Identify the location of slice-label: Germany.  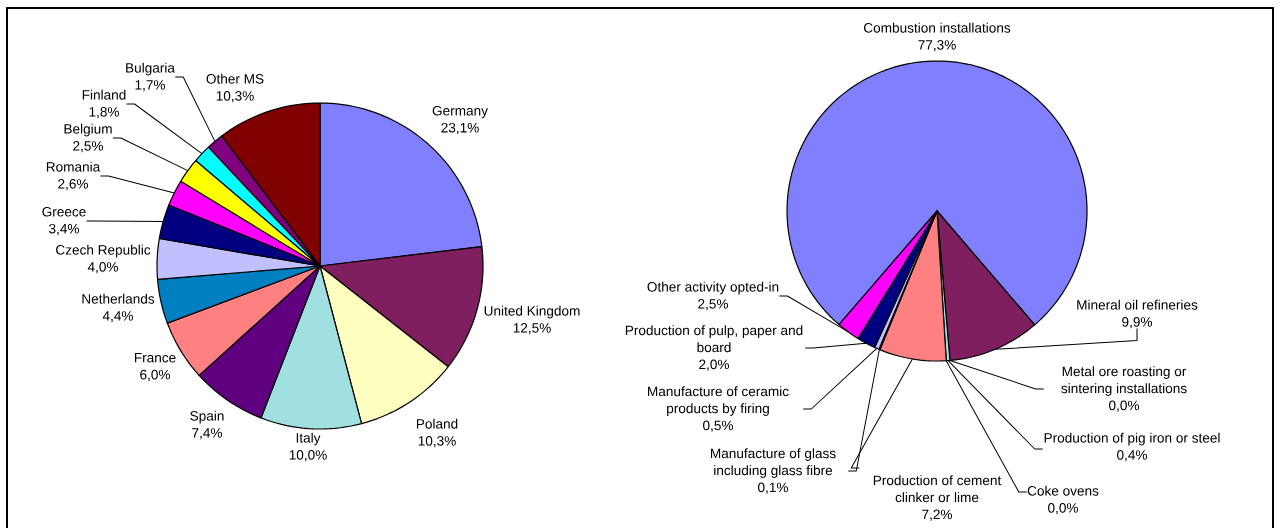
(460, 112).